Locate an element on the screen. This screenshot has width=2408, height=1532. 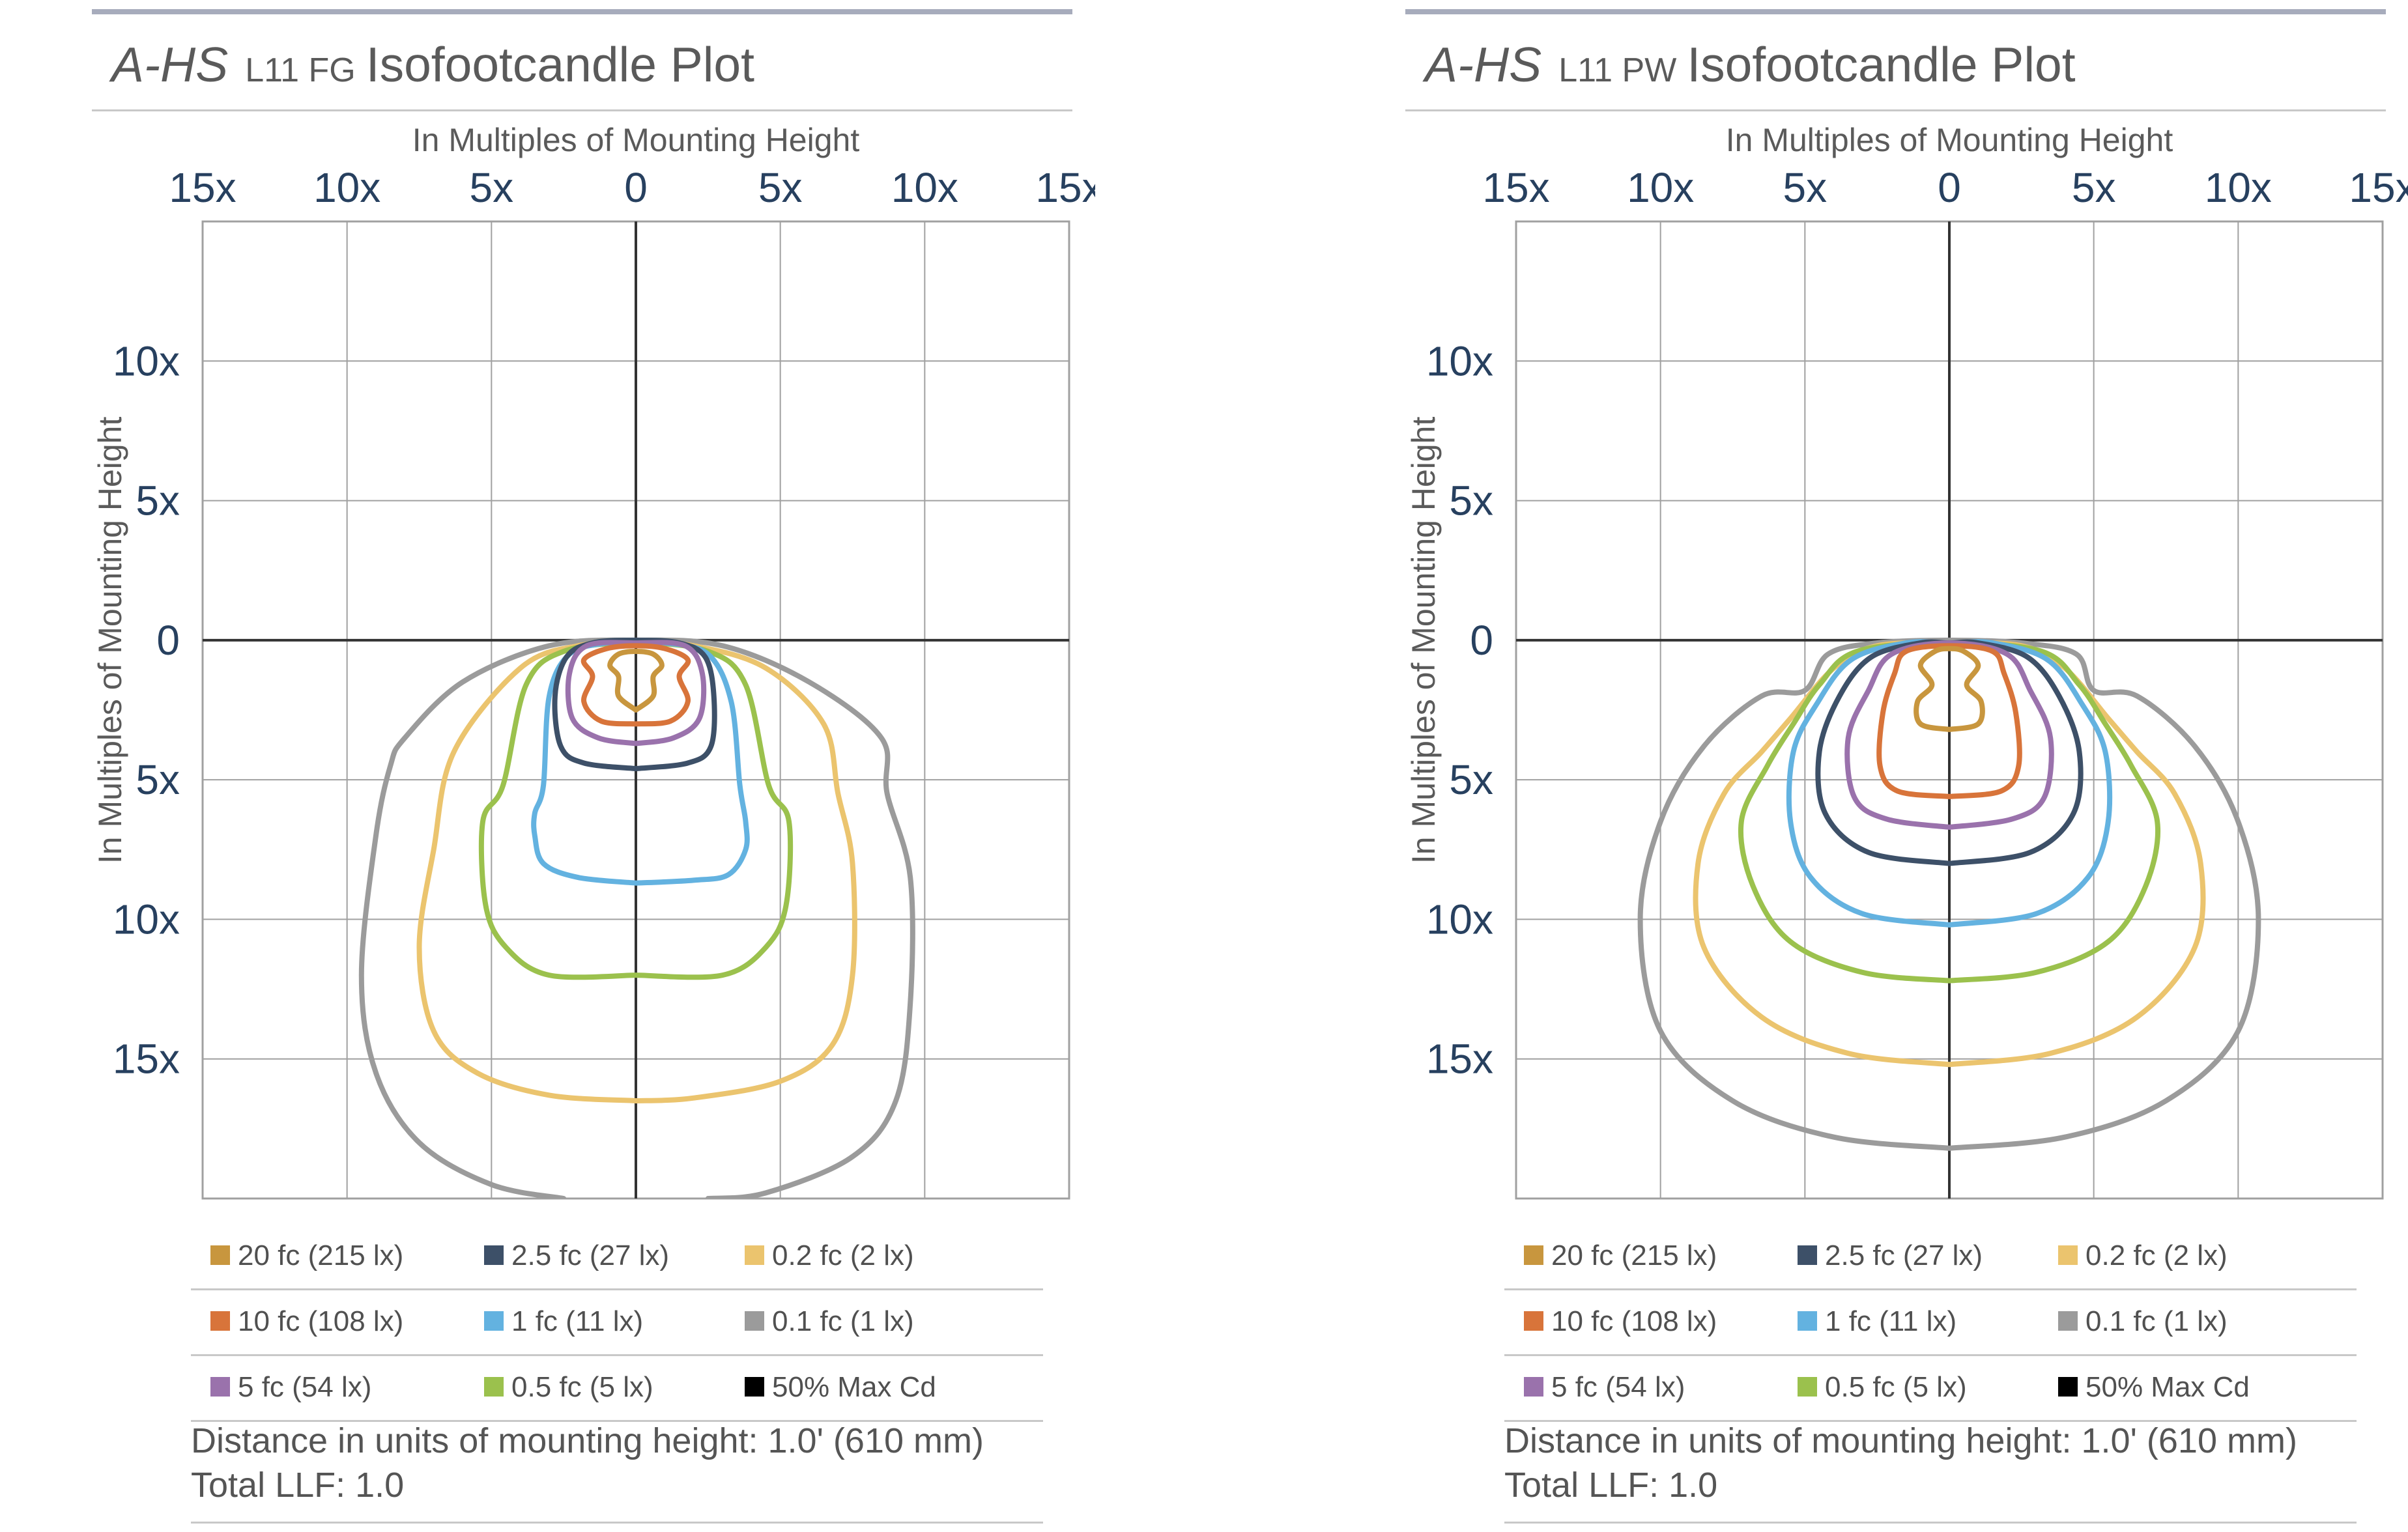
legend-row: 5 fc (54 lx) 0.5 fc (5 lx) 50% Max Cd is located at coordinates (1930, 1389).